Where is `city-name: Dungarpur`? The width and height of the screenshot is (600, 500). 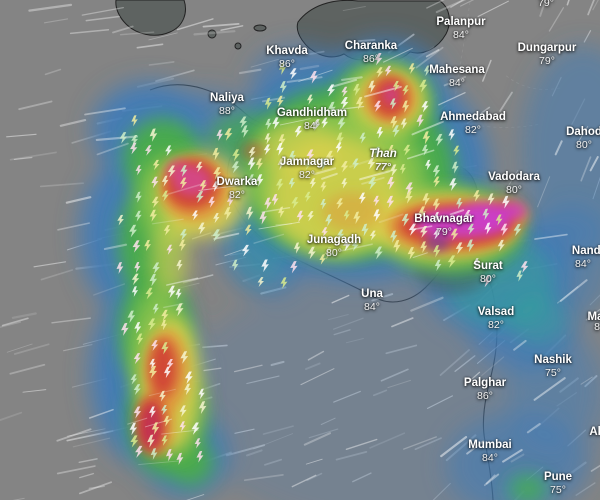 city-name: Dungarpur is located at coordinates (547, 48).